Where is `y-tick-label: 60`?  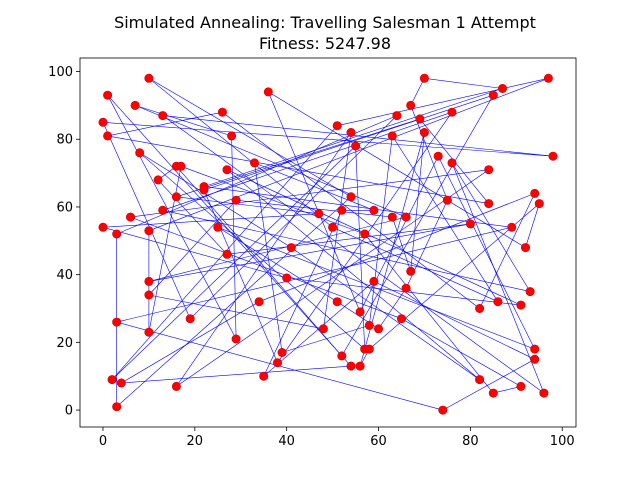
y-tick-label: 60 is located at coordinates (64, 207).